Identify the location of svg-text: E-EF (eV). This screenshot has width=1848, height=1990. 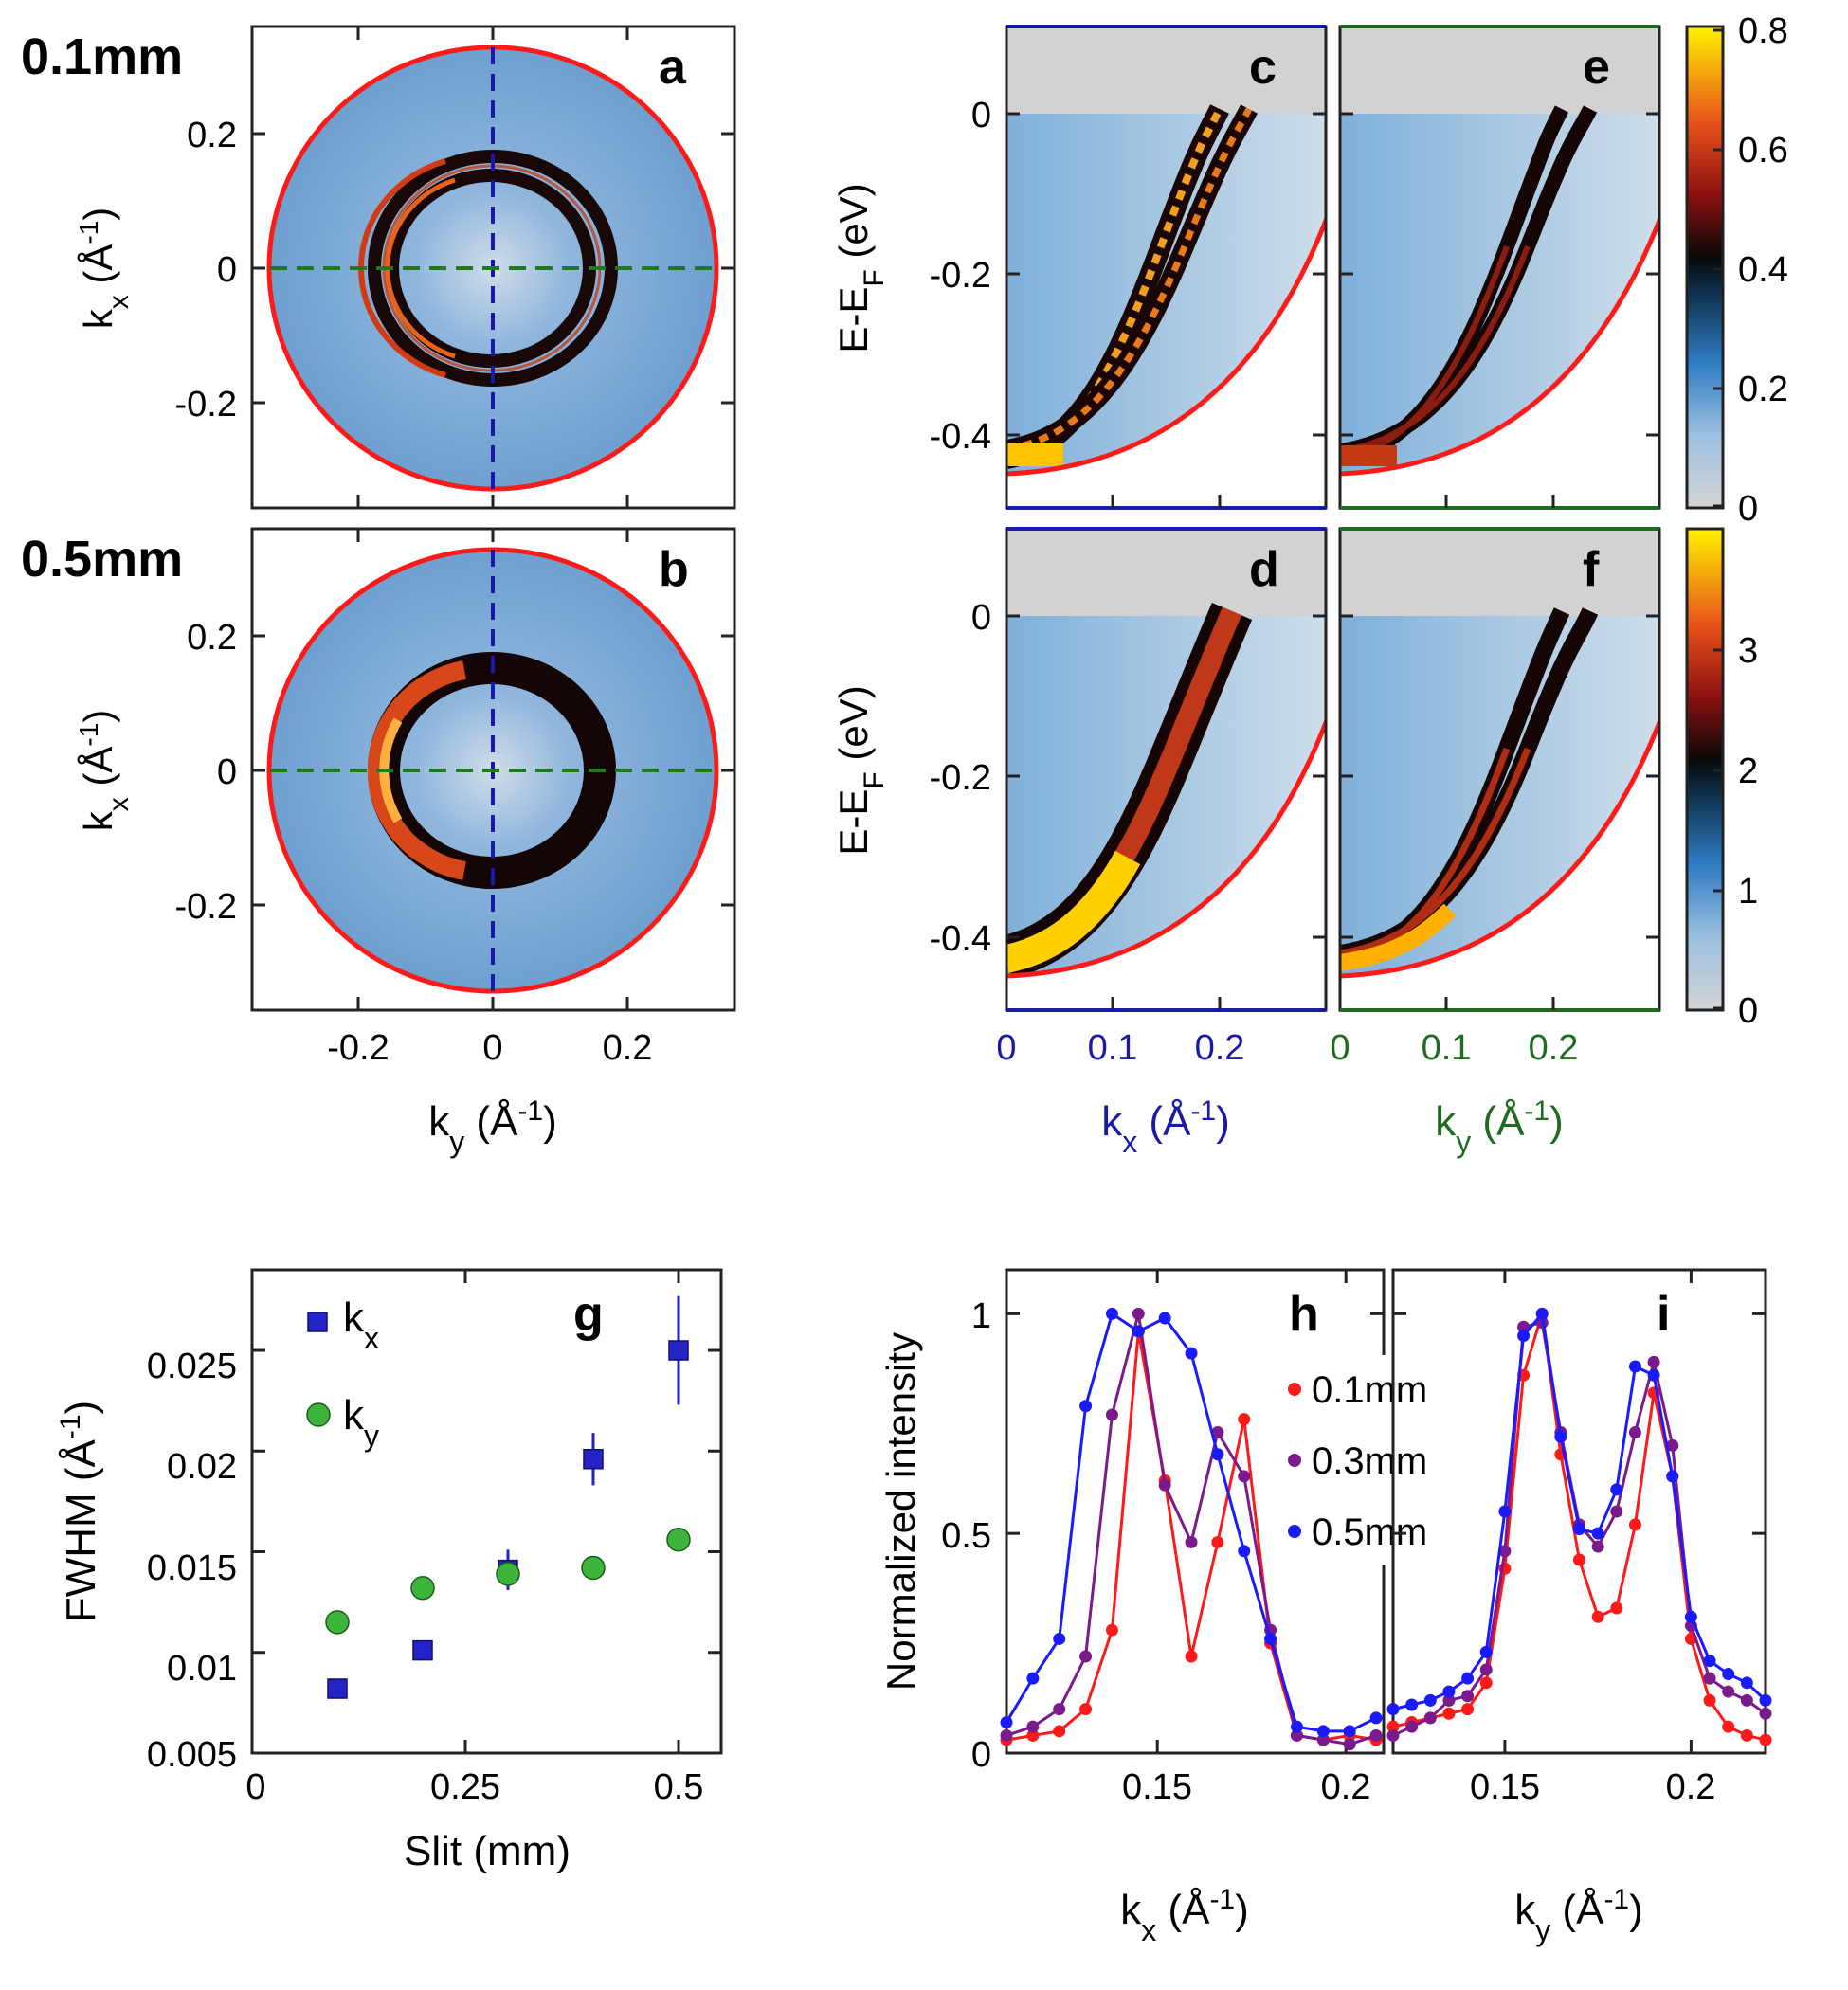
(860, 268).